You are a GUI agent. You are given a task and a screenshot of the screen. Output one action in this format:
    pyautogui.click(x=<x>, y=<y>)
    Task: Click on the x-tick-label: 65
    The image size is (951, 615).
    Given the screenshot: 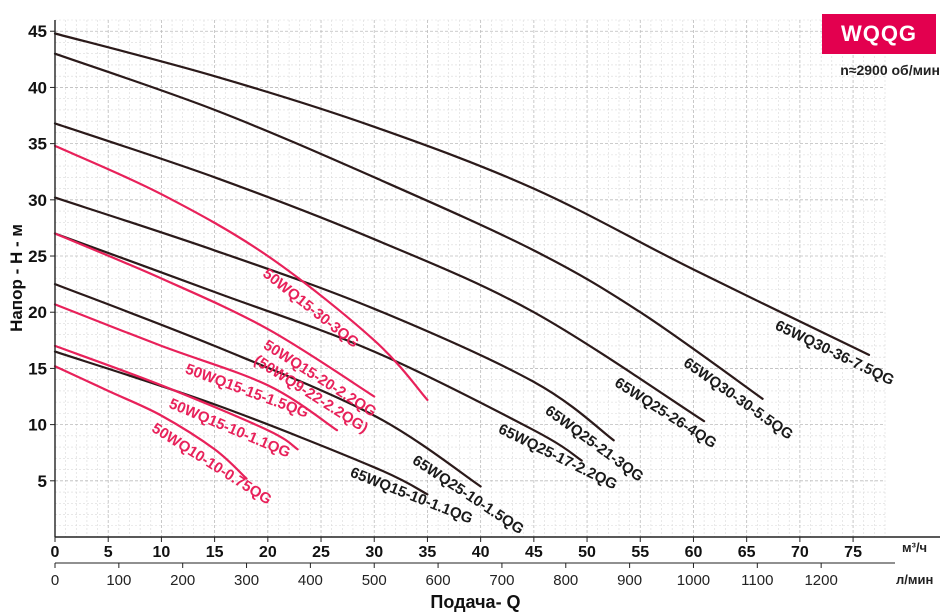 What is the action you would take?
    pyautogui.click(x=747, y=552)
    